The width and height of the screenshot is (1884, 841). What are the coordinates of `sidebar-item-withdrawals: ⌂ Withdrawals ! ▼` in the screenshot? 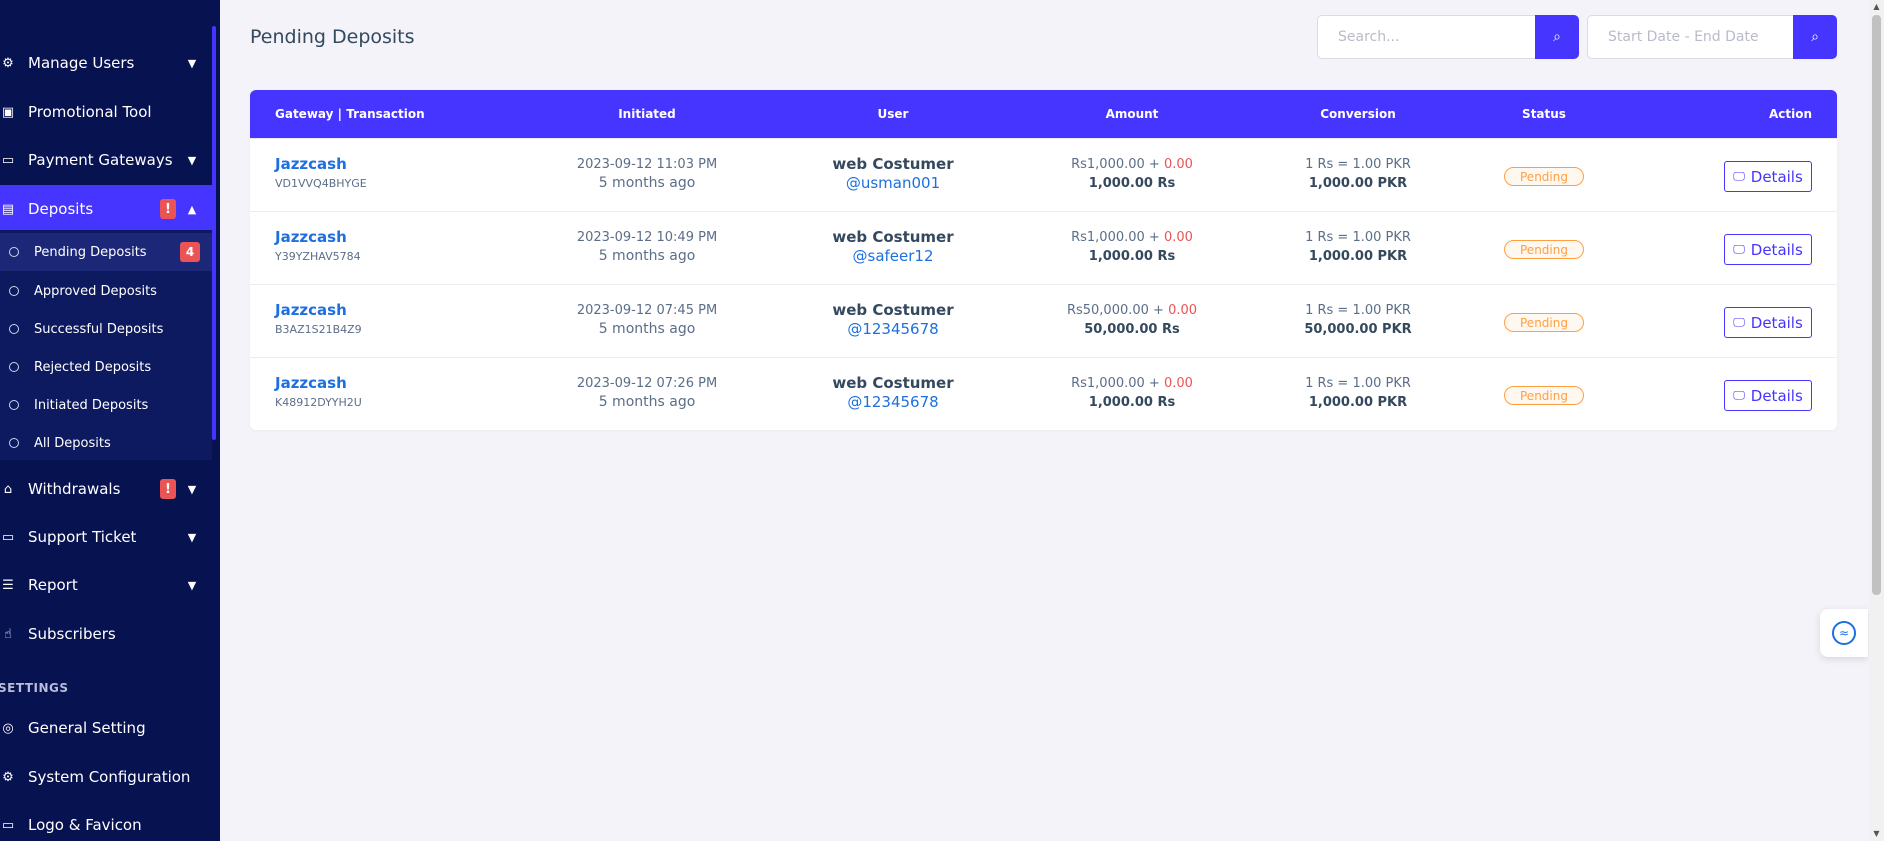 It's located at (106, 489).